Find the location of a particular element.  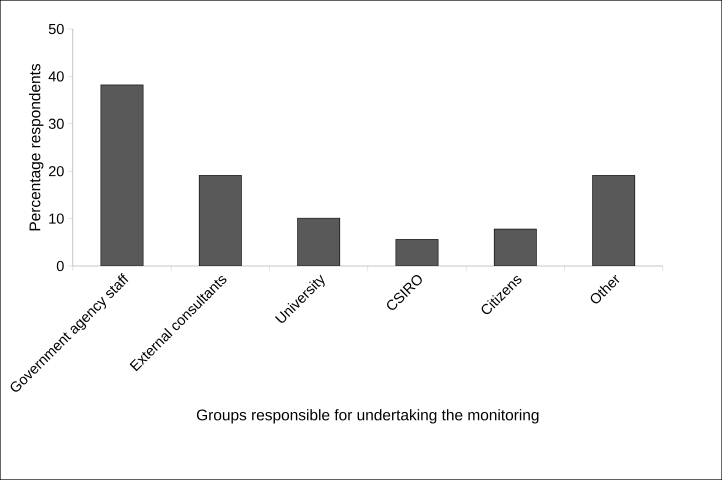

y-tick-label: 0 is located at coordinates (60, 266).